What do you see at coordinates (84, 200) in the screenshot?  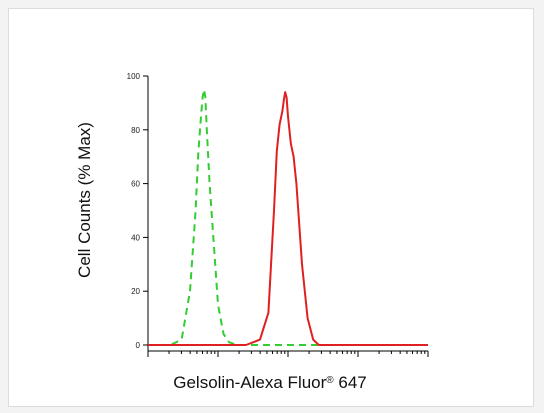 I see `y-axis-title: Cell Counts (% Max)` at bounding box center [84, 200].